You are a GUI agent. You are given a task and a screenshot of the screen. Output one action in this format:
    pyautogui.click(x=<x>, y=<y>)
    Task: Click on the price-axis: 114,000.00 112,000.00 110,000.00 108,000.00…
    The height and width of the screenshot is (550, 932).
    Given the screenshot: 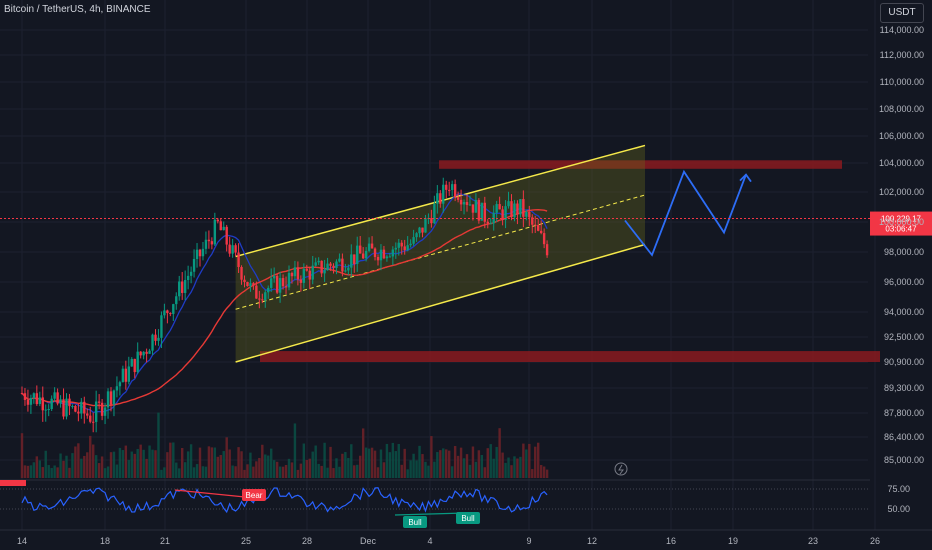 What is the action you would take?
    pyautogui.click(x=901, y=245)
    